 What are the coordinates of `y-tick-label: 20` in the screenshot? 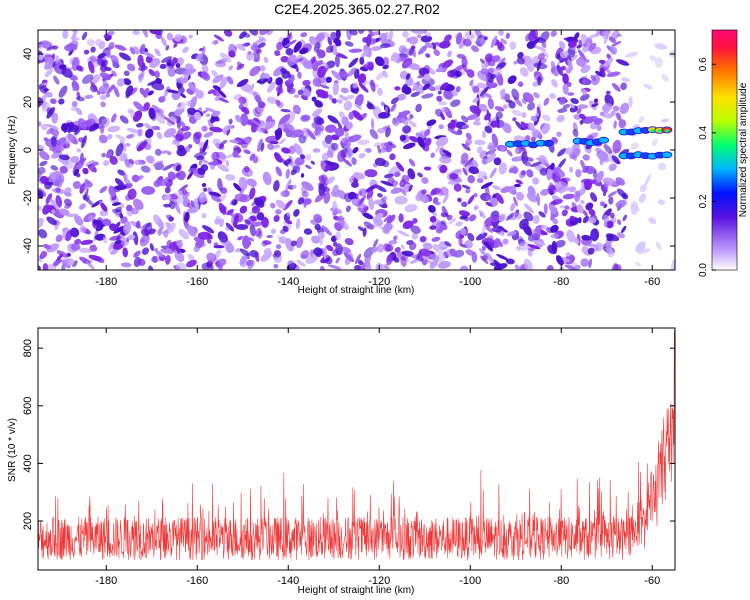 It's located at (28, 102).